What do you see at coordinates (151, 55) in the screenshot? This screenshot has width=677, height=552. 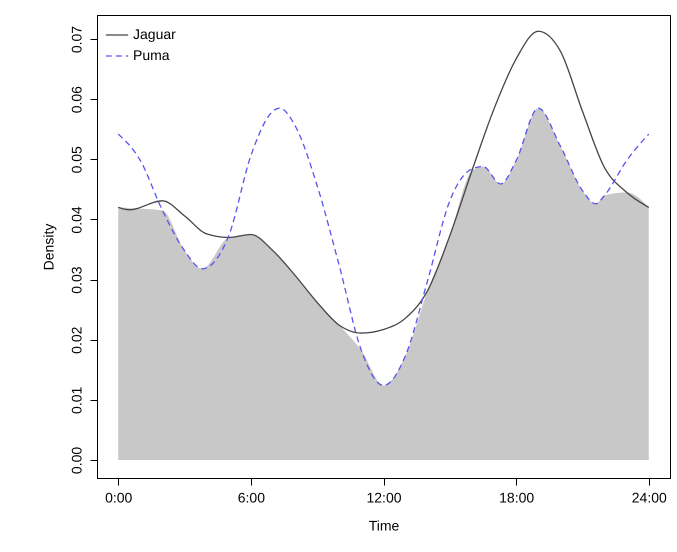 I see `legend-label: Puma` at bounding box center [151, 55].